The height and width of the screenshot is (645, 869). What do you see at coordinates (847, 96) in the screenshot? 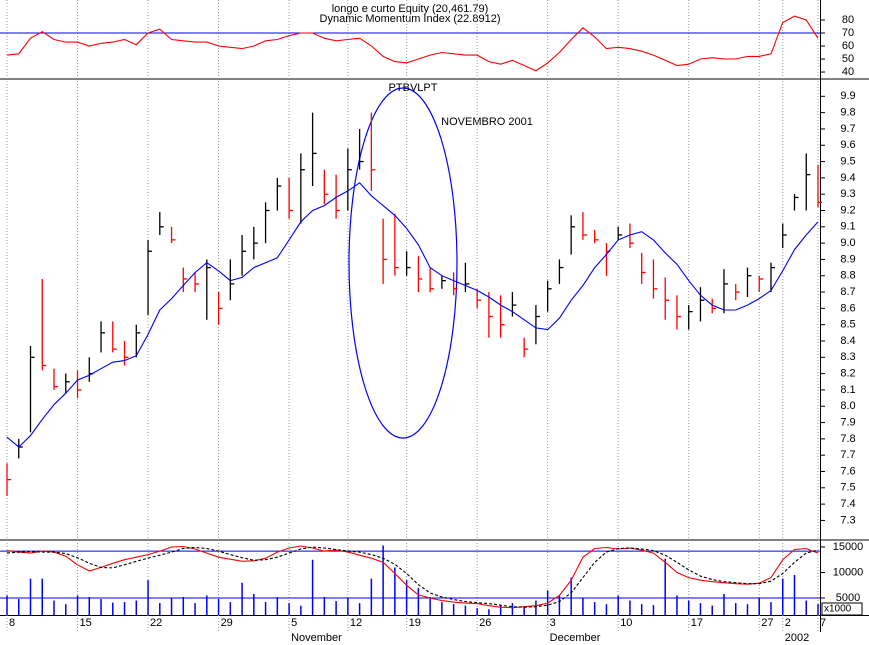
I see `y-tick-label: 9.9` at bounding box center [847, 96].